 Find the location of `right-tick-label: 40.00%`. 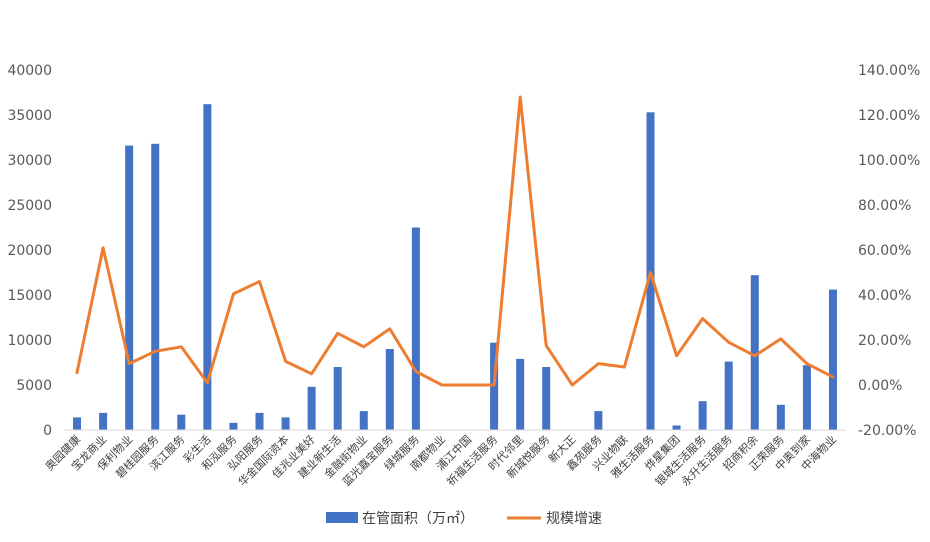

right-tick-label: 40.00% is located at coordinates (884, 296).